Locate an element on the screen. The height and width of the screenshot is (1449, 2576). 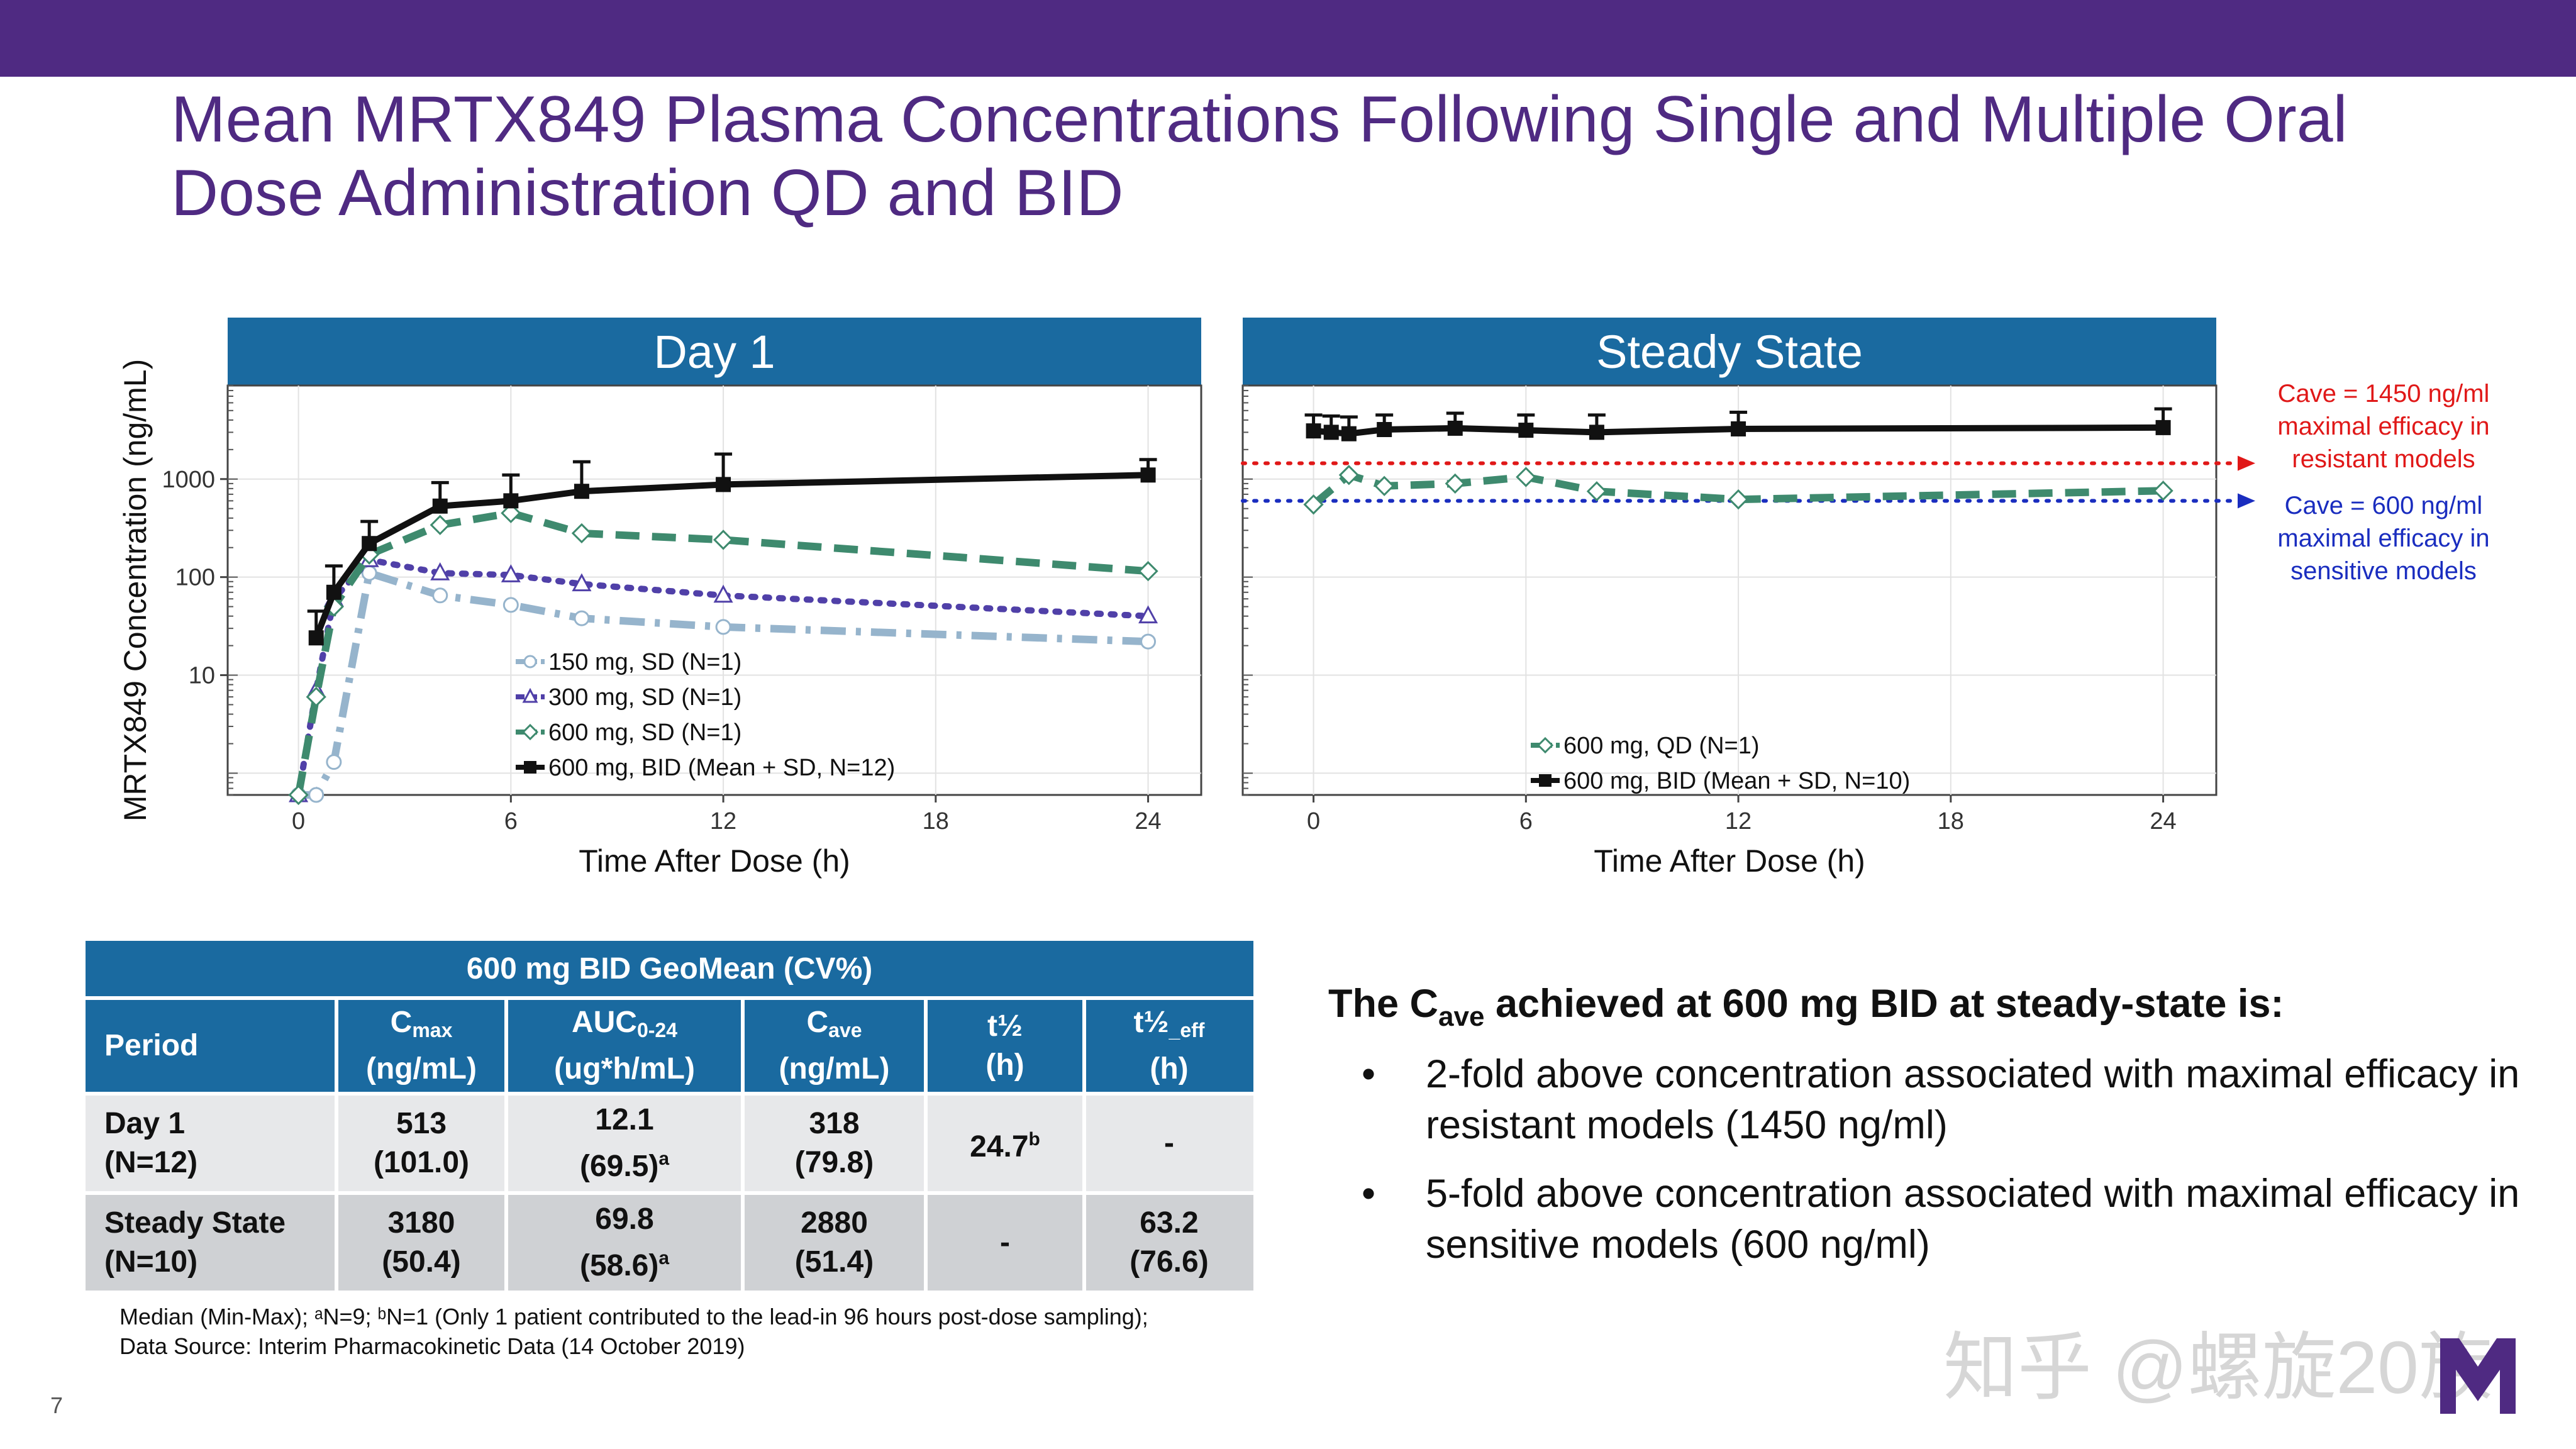
reference-arrow-icon is located at coordinates (2246, 501).